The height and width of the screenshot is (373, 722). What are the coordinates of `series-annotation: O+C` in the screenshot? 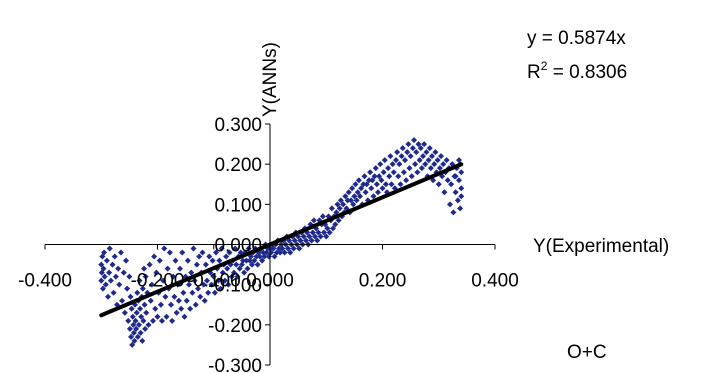 It's located at (587, 352).